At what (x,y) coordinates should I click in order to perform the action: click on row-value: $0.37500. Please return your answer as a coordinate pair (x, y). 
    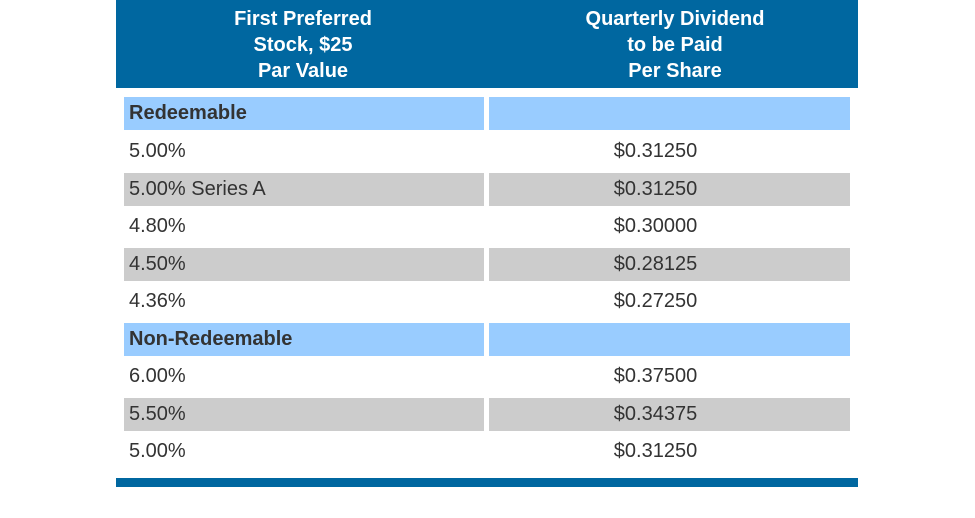
    Looking at the image, I should click on (655, 376).